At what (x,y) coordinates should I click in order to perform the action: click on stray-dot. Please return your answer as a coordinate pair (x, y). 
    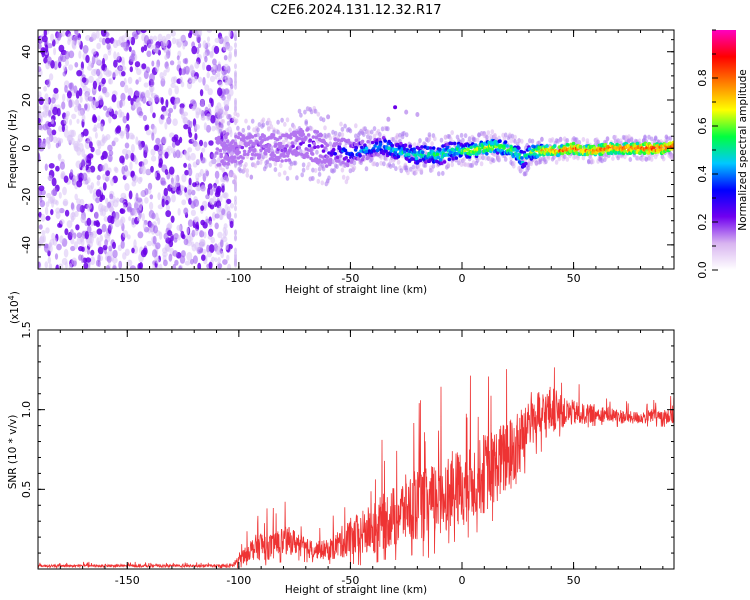
    Looking at the image, I should click on (328, 117).